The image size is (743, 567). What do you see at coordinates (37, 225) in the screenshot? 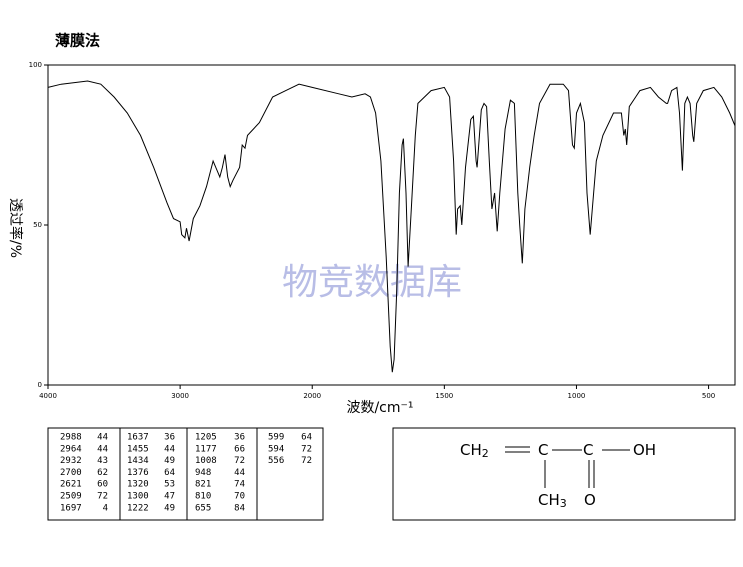
I see `y-tick-label: 50` at bounding box center [37, 225].